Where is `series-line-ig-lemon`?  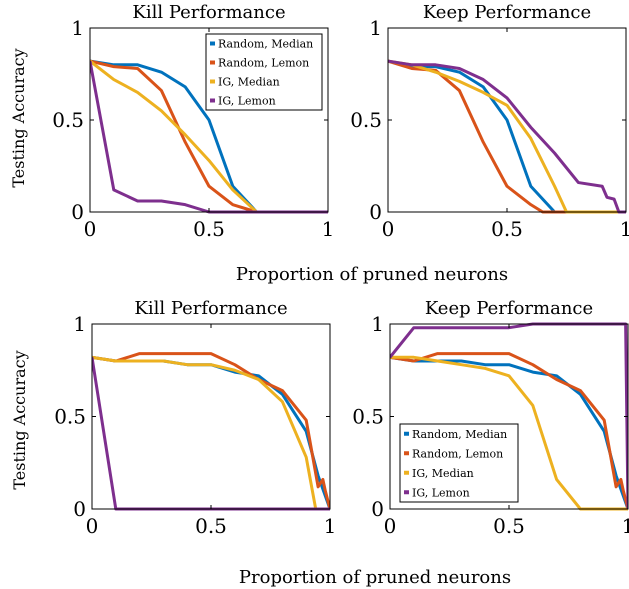 series-line-ig-lemon is located at coordinates (507, 136).